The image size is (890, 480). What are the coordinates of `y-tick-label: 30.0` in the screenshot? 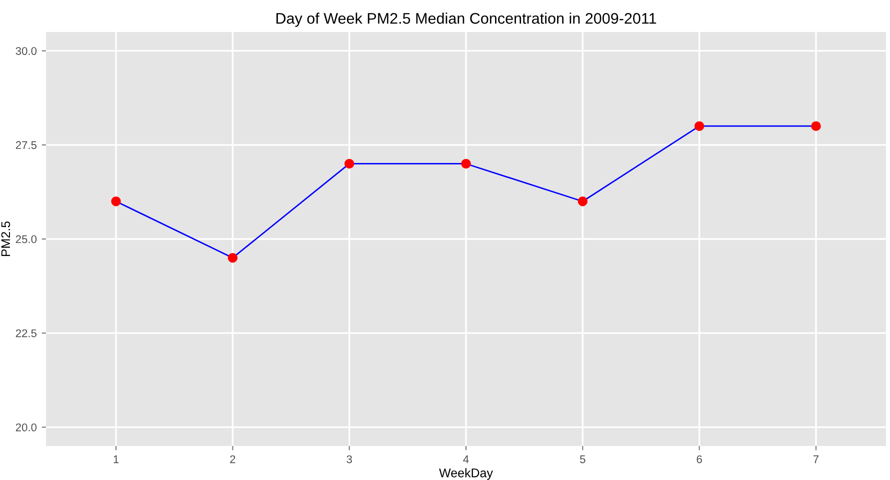 It's located at (26, 51).